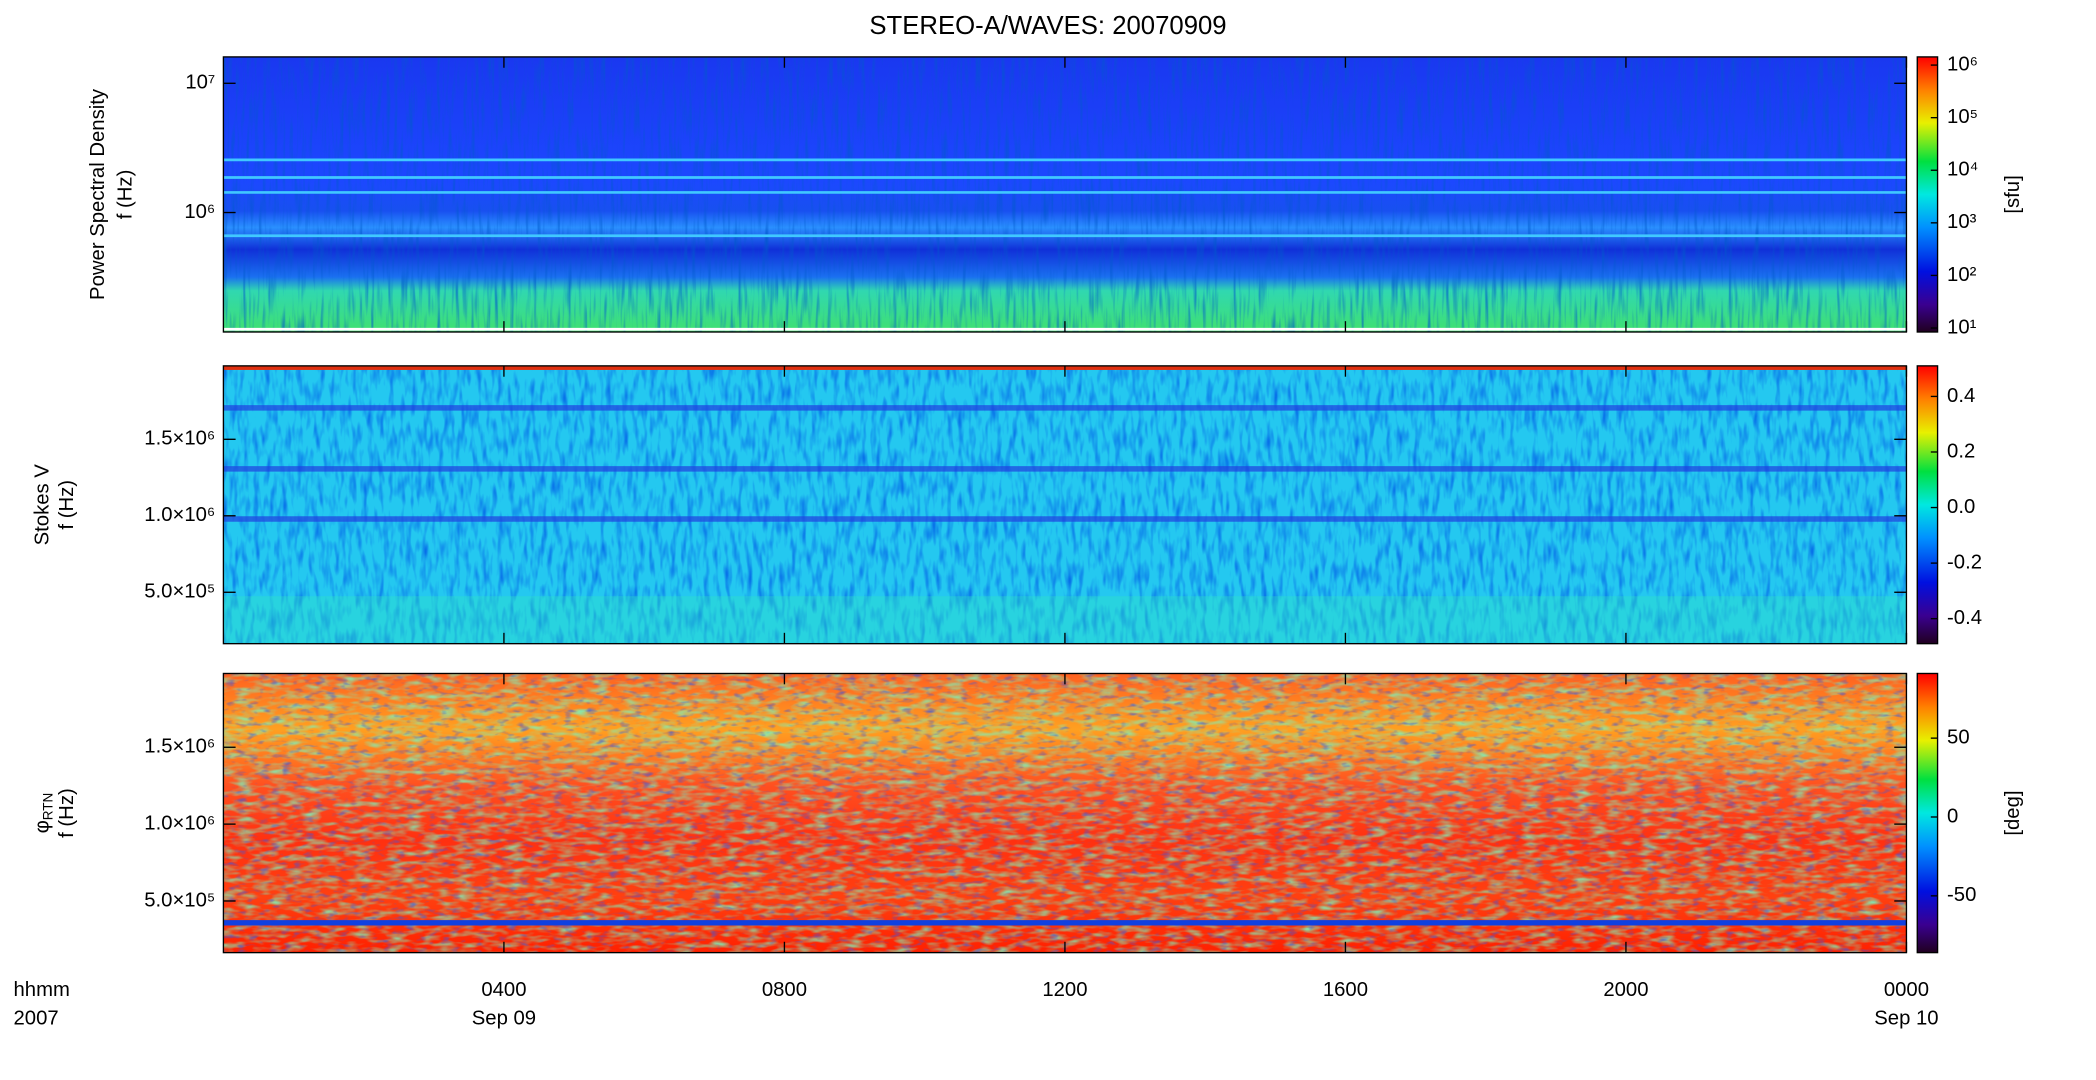 This screenshot has width=2096, height=1080. Describe the element at coordinates (1958, 737) in the screenshot. I see `colorbar-tick-label: 50` at that location.